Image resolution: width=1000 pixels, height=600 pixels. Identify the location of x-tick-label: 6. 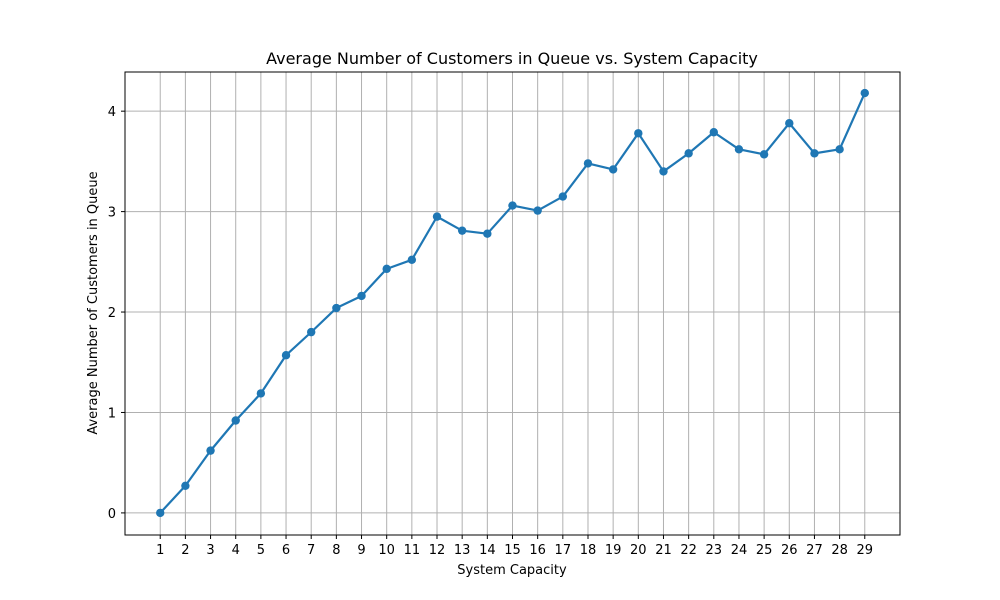
(286, 550).